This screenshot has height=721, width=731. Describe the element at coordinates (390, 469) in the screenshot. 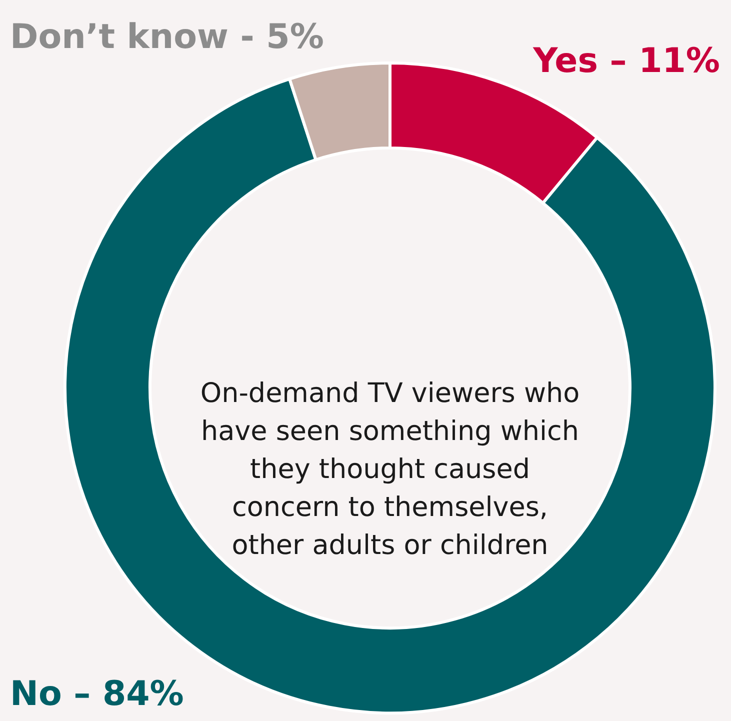

I see `text: On-demand TV viewers who have seen something which they thought caused concern to themselves, other adults or children` at that location.